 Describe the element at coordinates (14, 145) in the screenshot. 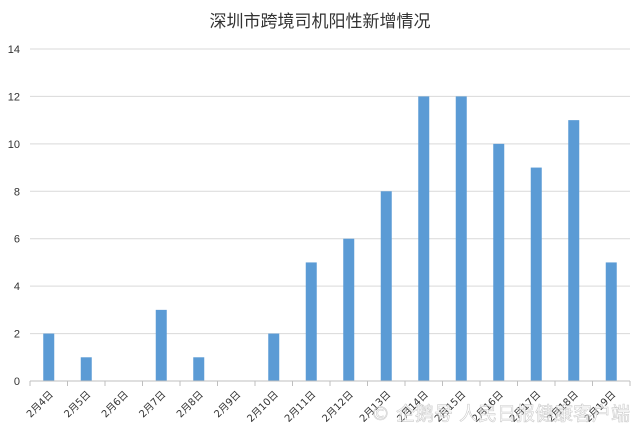

I see `y-tick-label: 10` at that location.